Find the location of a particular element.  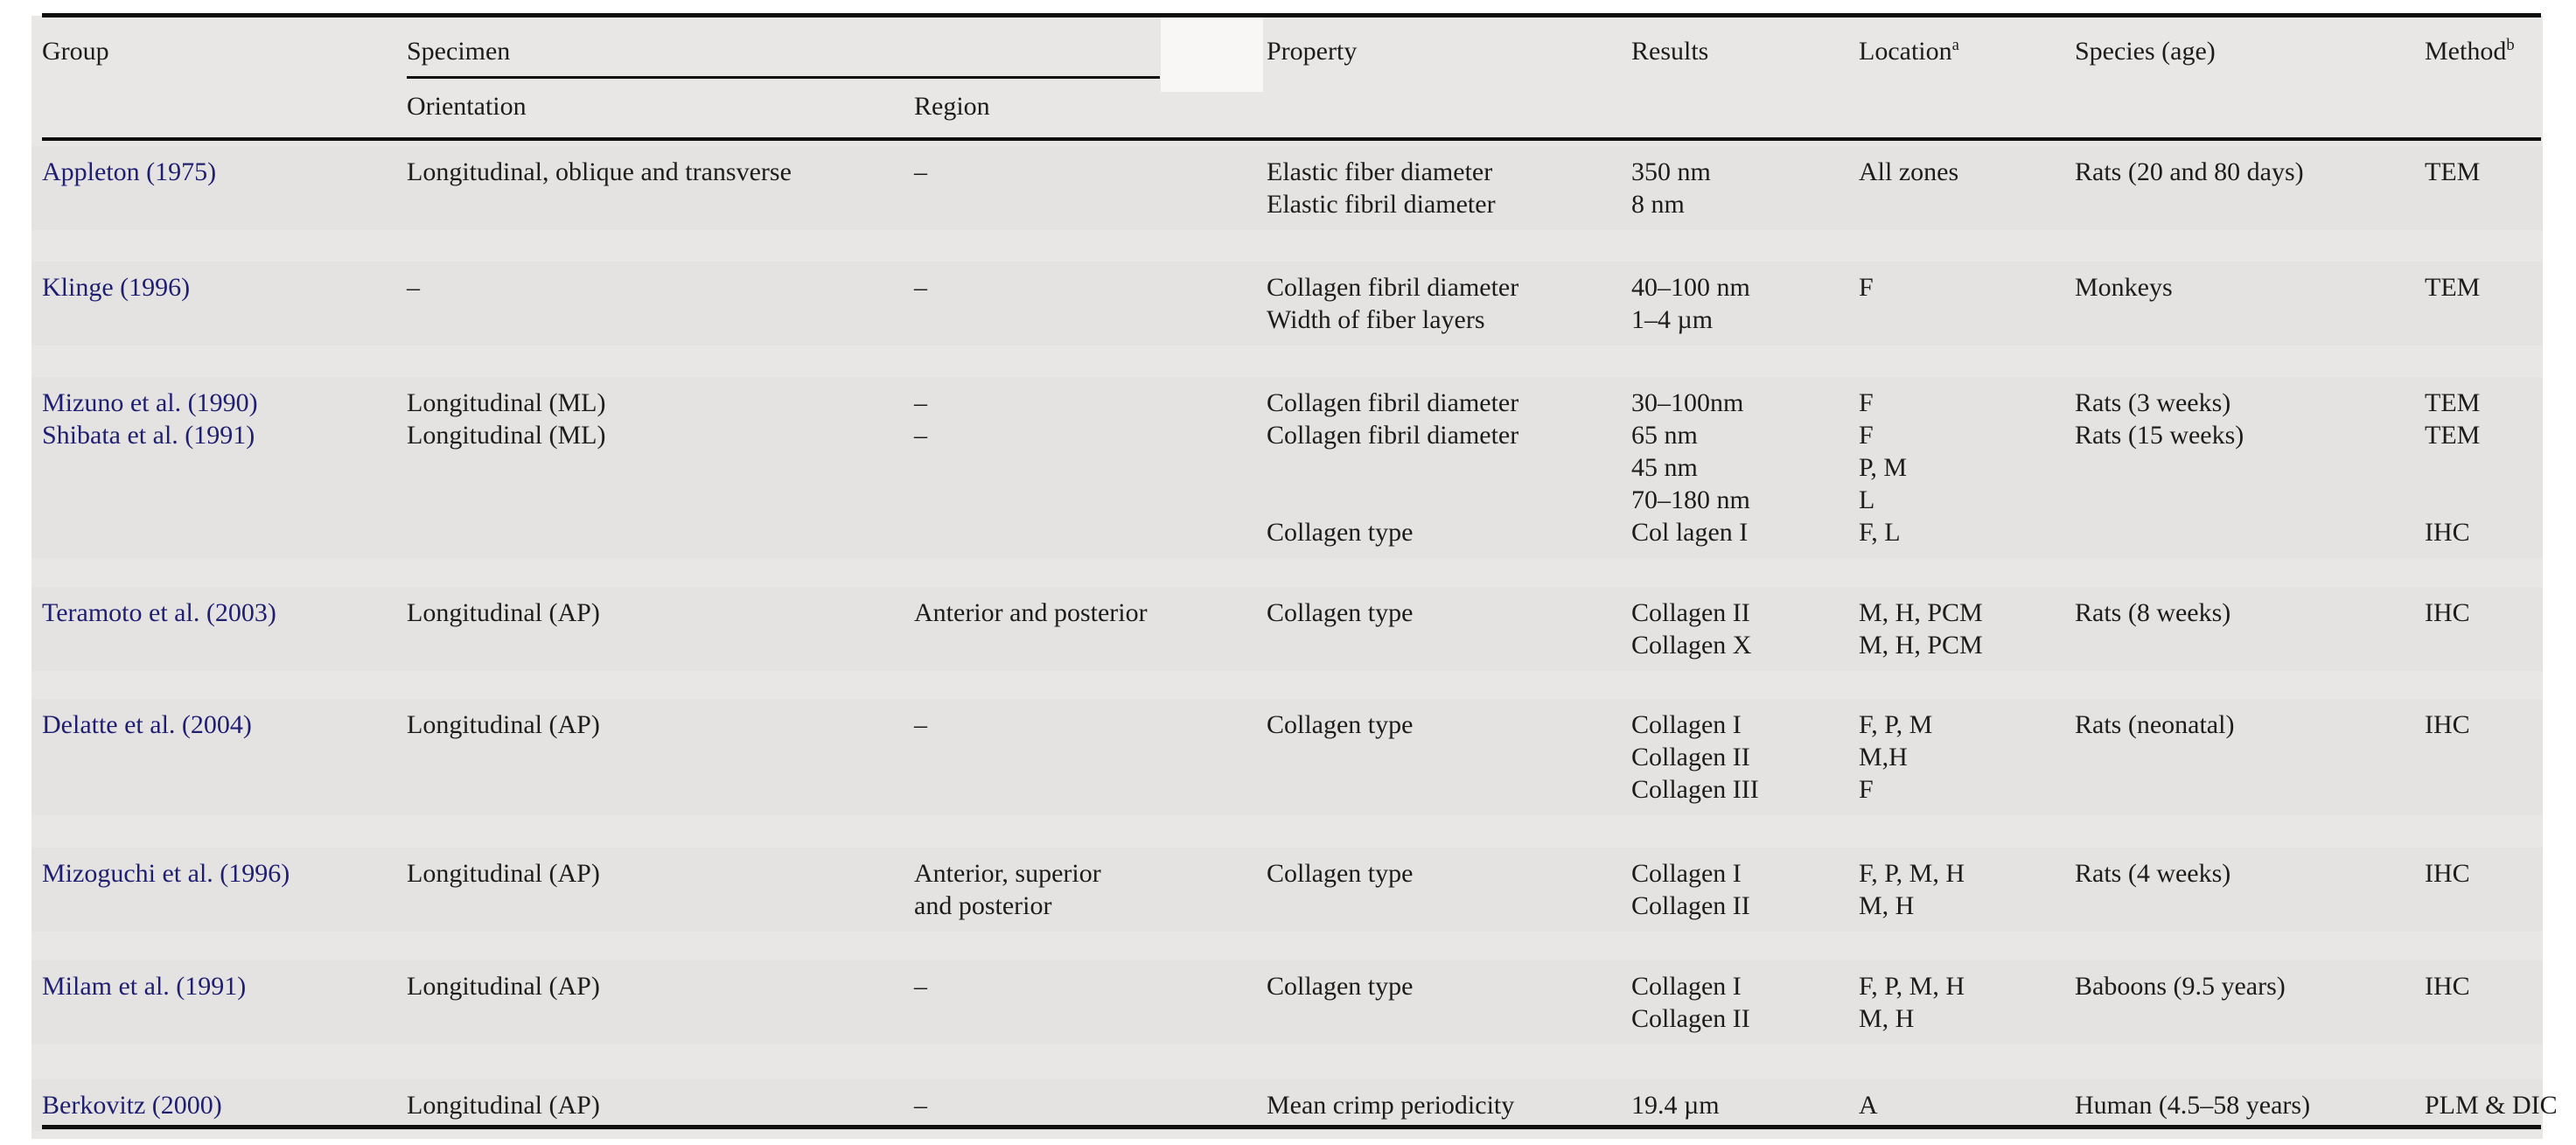

citation-link: Mizoguchi et al. (1996) is located at coordinates (166, 873).